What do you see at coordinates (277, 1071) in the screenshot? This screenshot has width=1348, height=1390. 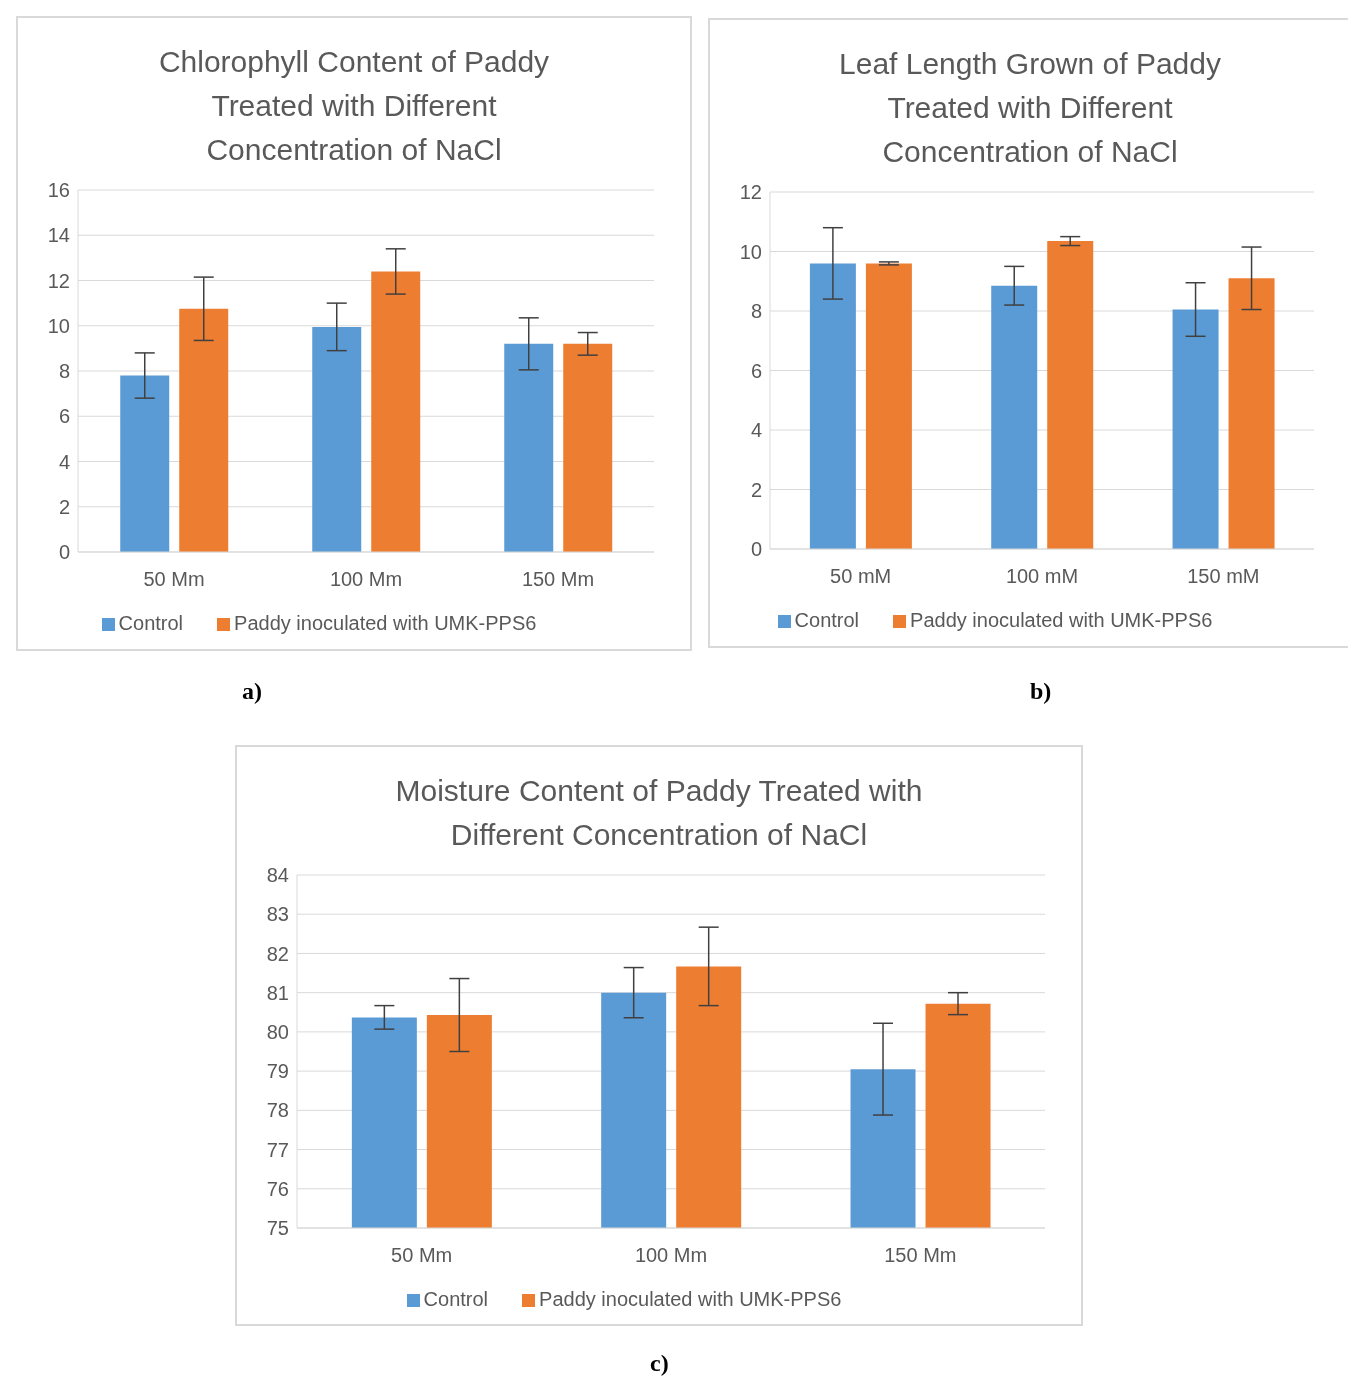 I see `y-tick-label: 79` at bounding box center [277, 1071].